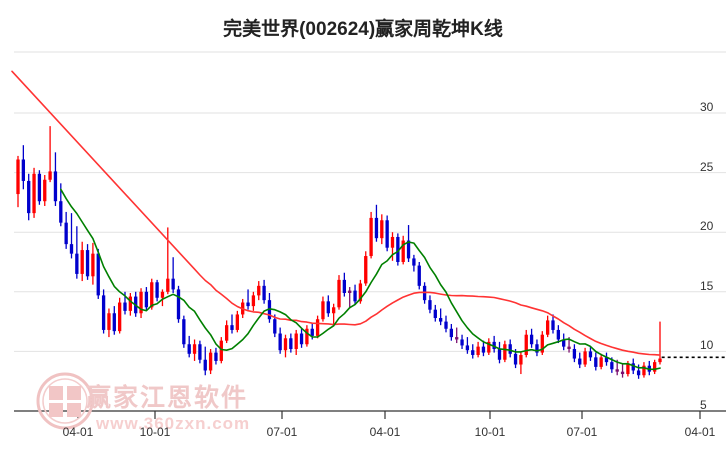  I want to click on x-axis, so click(370, 414).